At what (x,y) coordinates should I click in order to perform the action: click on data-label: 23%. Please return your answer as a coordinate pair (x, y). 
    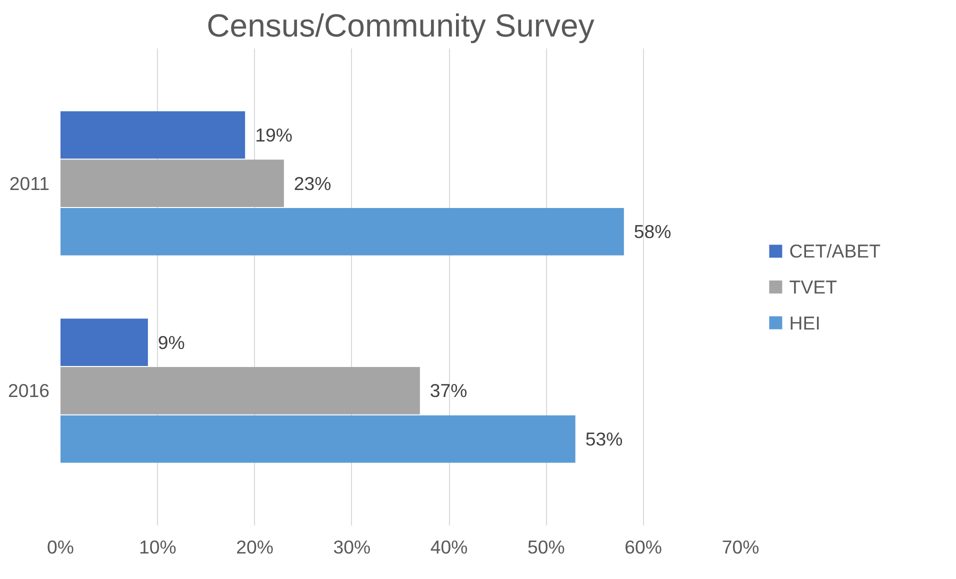
    Looking at the image, I should click on (313, 183).